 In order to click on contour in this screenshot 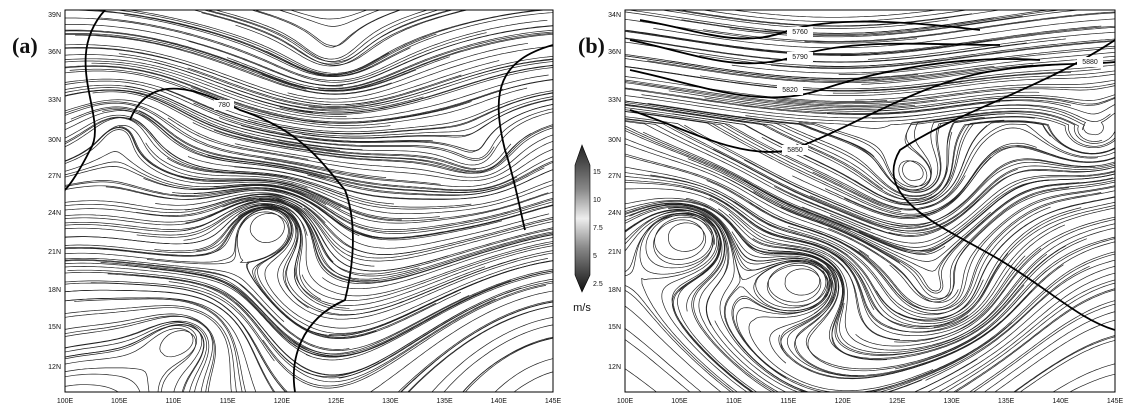, I will do `click(872, 107)`.